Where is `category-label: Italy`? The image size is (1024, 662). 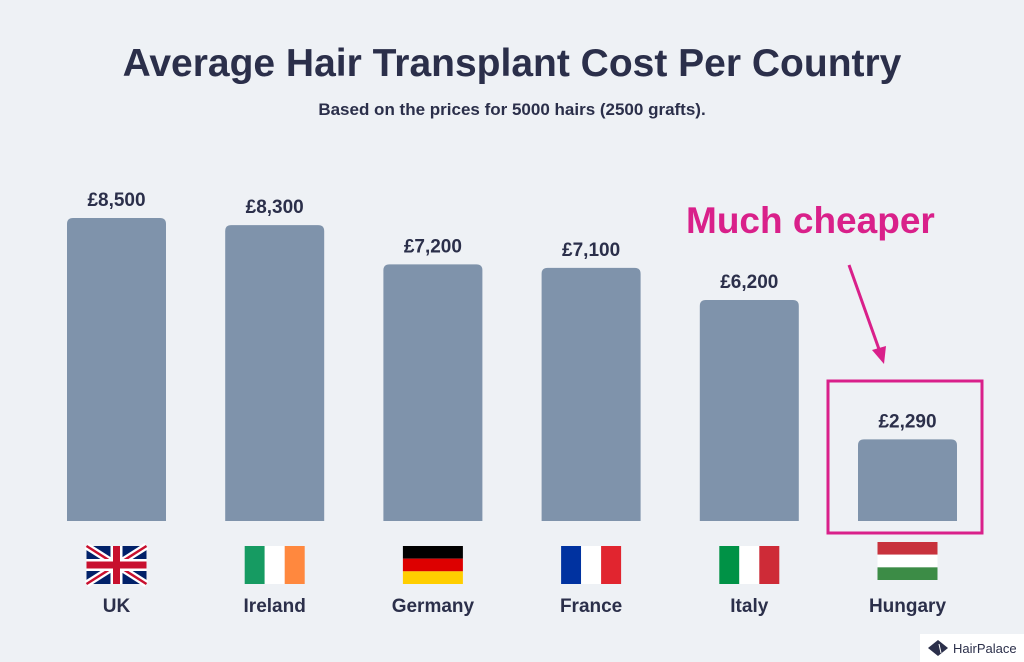 category-label: Italy is located at coordinates (749, 606).